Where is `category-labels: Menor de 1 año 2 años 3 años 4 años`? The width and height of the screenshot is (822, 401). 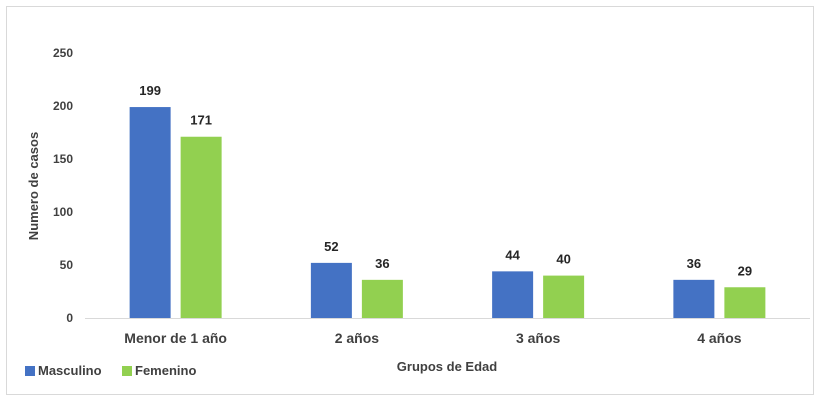
category-labels: Menor de 1 año 2 años 3 años 4 años is located at coordinates (432, 338).